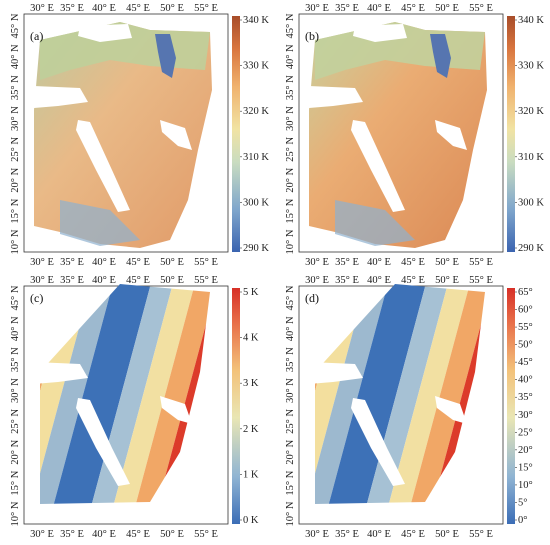 Image resolution: width=550 pixels, height=545 pixels. What do you see at coordinates (380, 33) in the screenshot?
I see `black-sea` at bounding box center [380, 33].